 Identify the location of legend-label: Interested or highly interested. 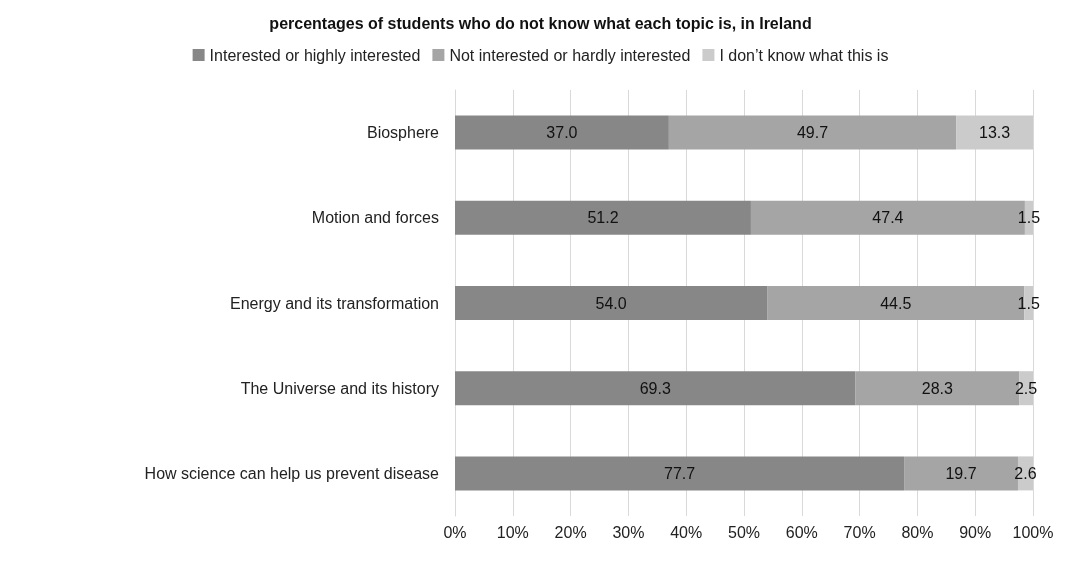
(315, 55).